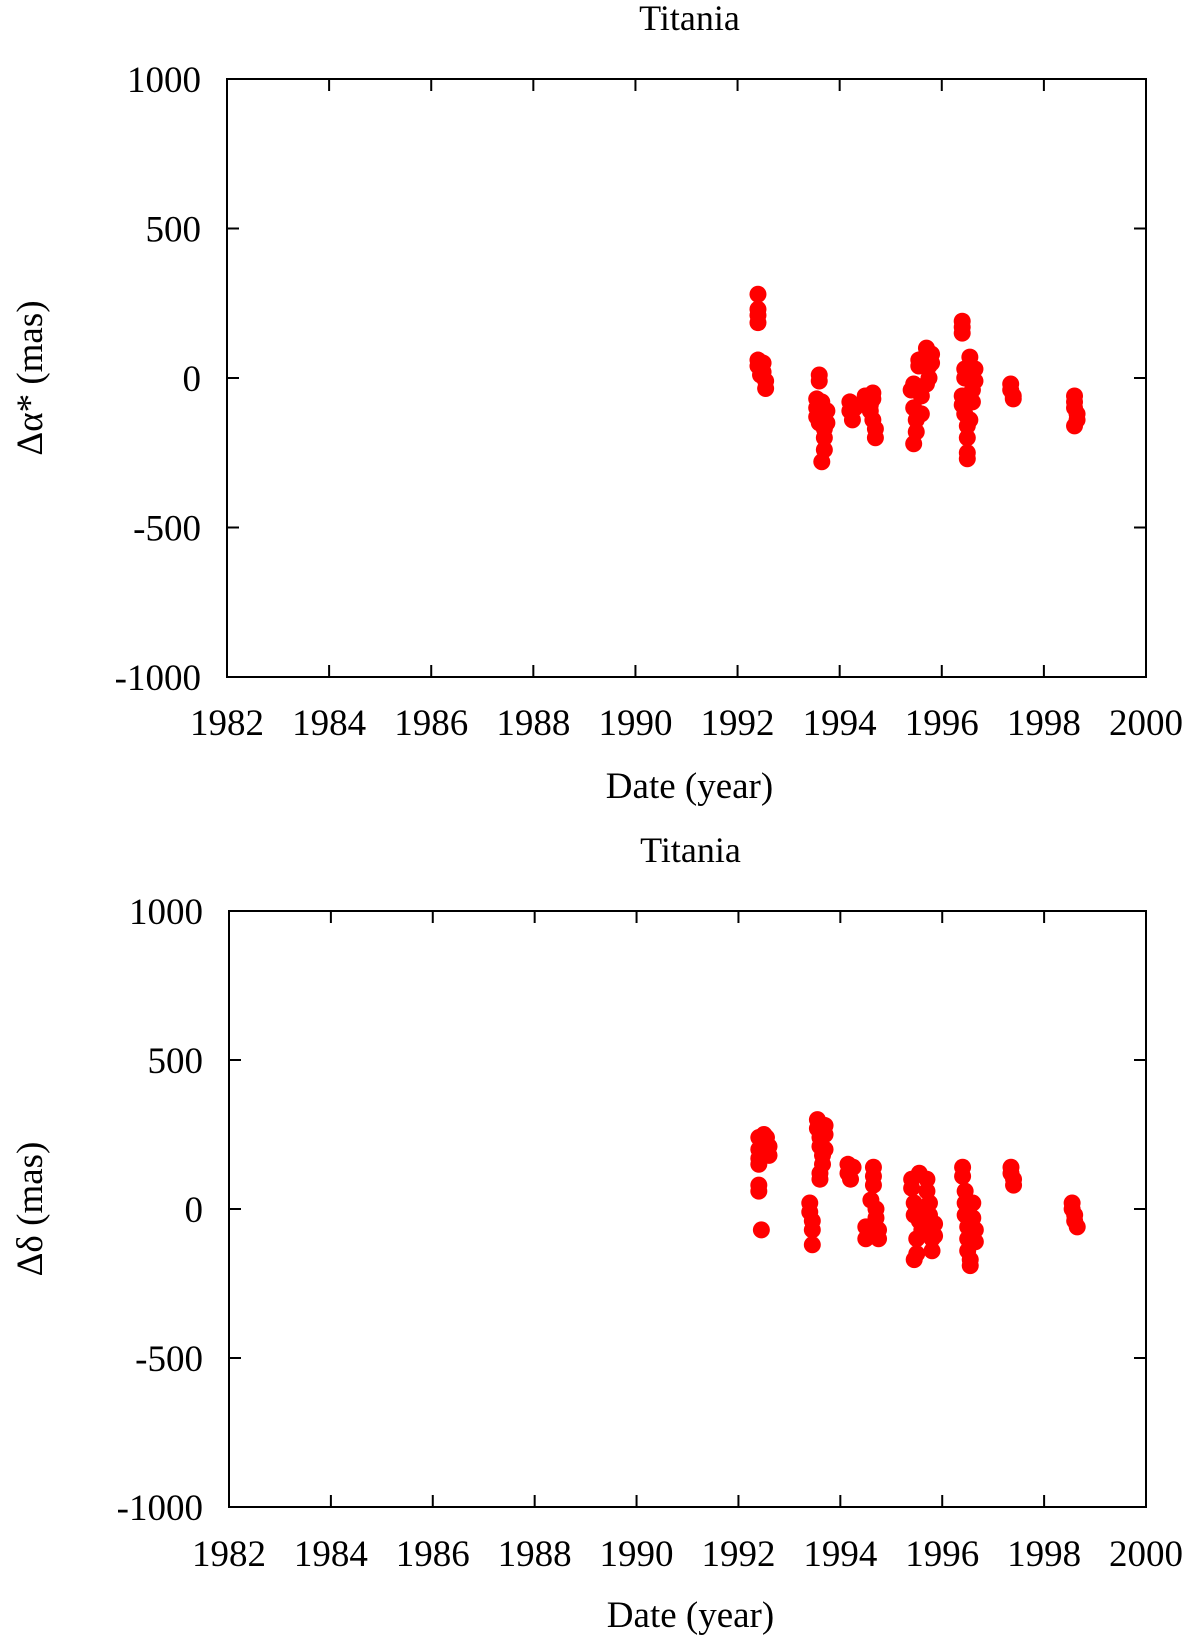  What do you see at coordinates (30, 1209) in the screenshot?
I see `y-axis-label: Δδ (mas)` at bounding box center [30, 1209].